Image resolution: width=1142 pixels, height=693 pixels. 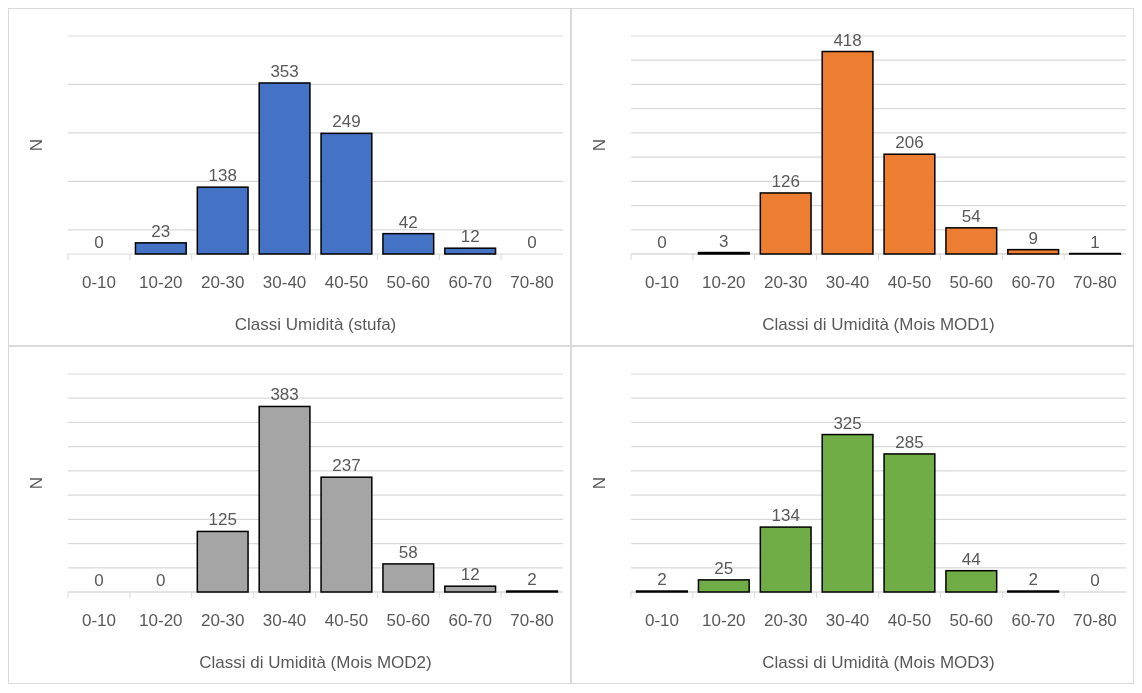 What do you see at coordinates (408, 552) in the screenshot?
I see `data-label: 58` at bounding box center [408, 552].